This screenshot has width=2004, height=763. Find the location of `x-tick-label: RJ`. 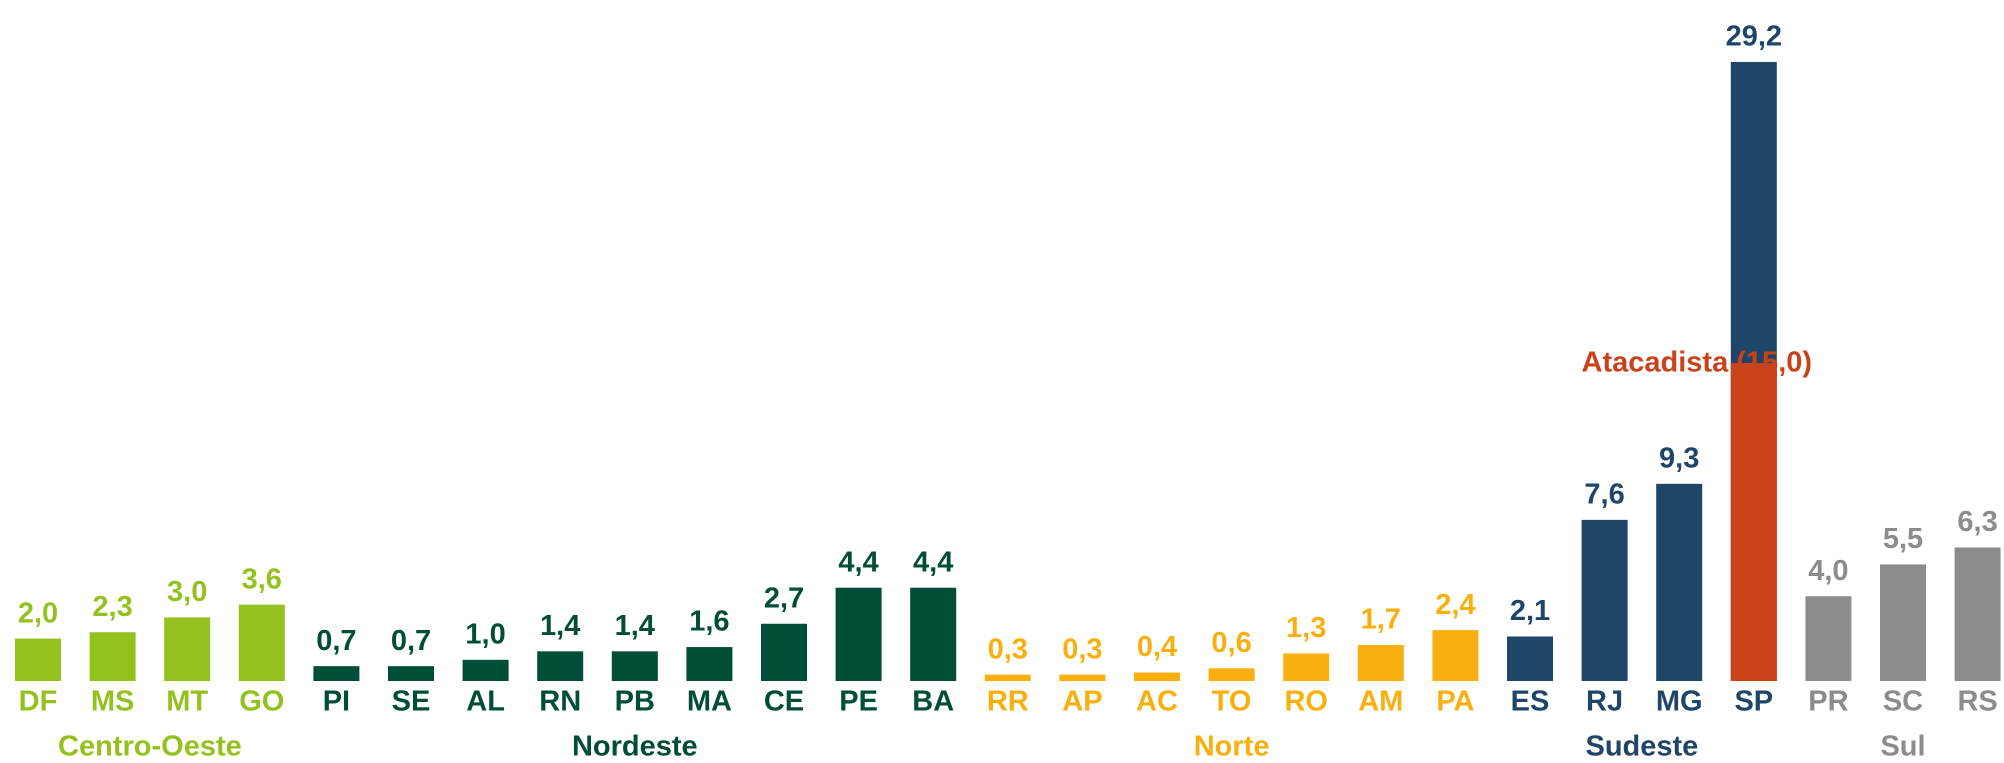

x-tick-label: RJ is located at coordinates (1604, 702).